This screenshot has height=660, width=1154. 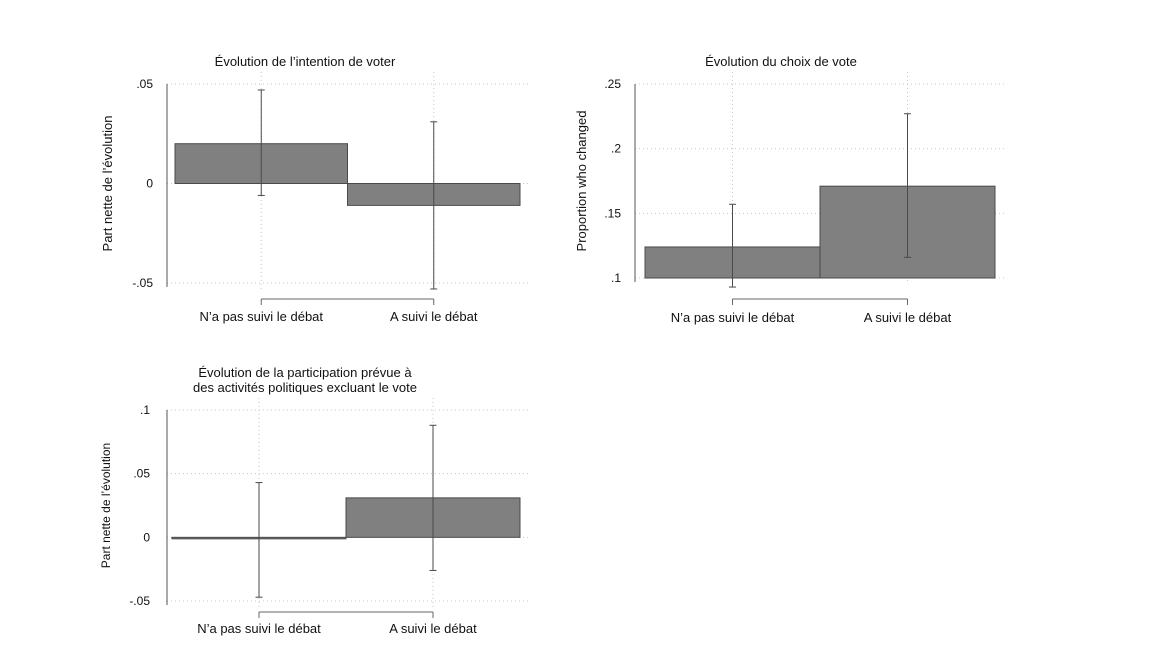 What do you see at coordinates (781, 61) in the screenshot?
I see `chart-title: Évolution du choix de vote` at bounding box center [781, 61].